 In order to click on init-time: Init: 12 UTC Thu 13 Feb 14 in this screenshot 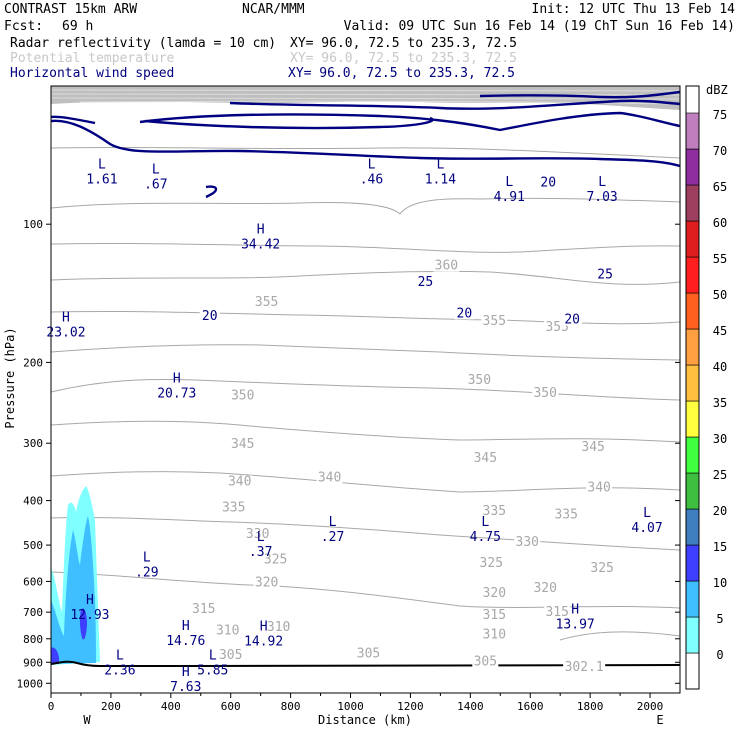, I will do `click(634, 9)`.